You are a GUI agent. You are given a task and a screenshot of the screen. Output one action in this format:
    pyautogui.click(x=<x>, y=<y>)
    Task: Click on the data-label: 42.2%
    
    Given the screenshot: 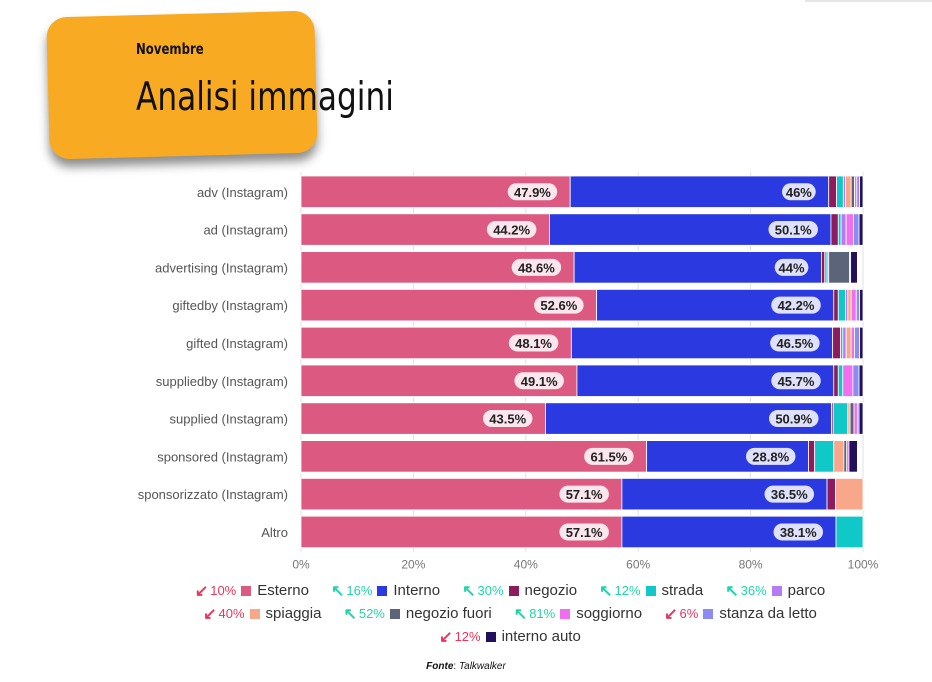 What is the action you would take?
    pyautogui.click(x=796, y=305)
    